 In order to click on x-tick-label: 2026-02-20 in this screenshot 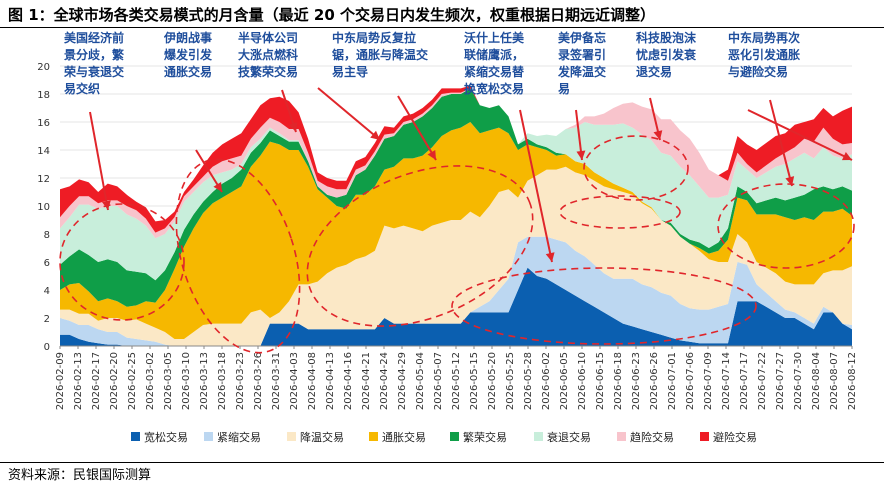, I will do `click(114, 381)`.